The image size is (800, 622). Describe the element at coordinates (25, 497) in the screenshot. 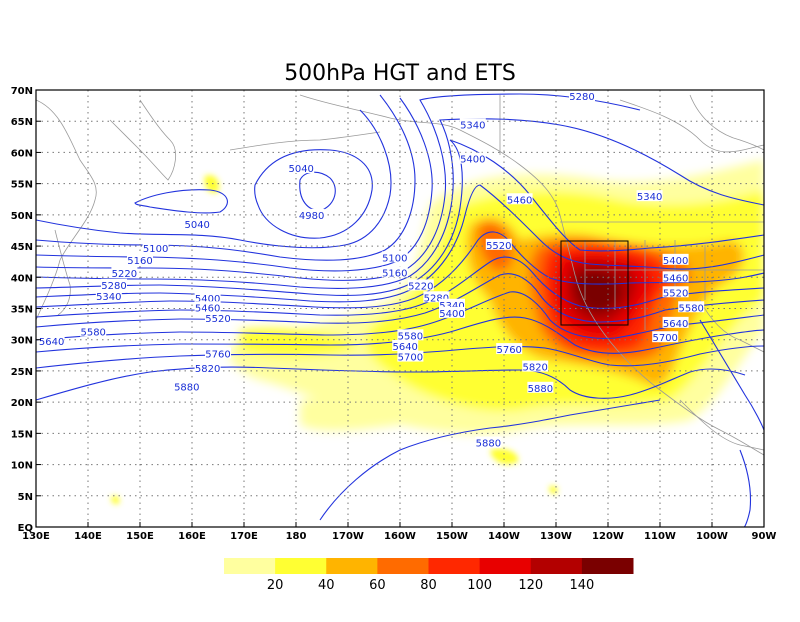

I see `y-tick-label: 5N` at that location.